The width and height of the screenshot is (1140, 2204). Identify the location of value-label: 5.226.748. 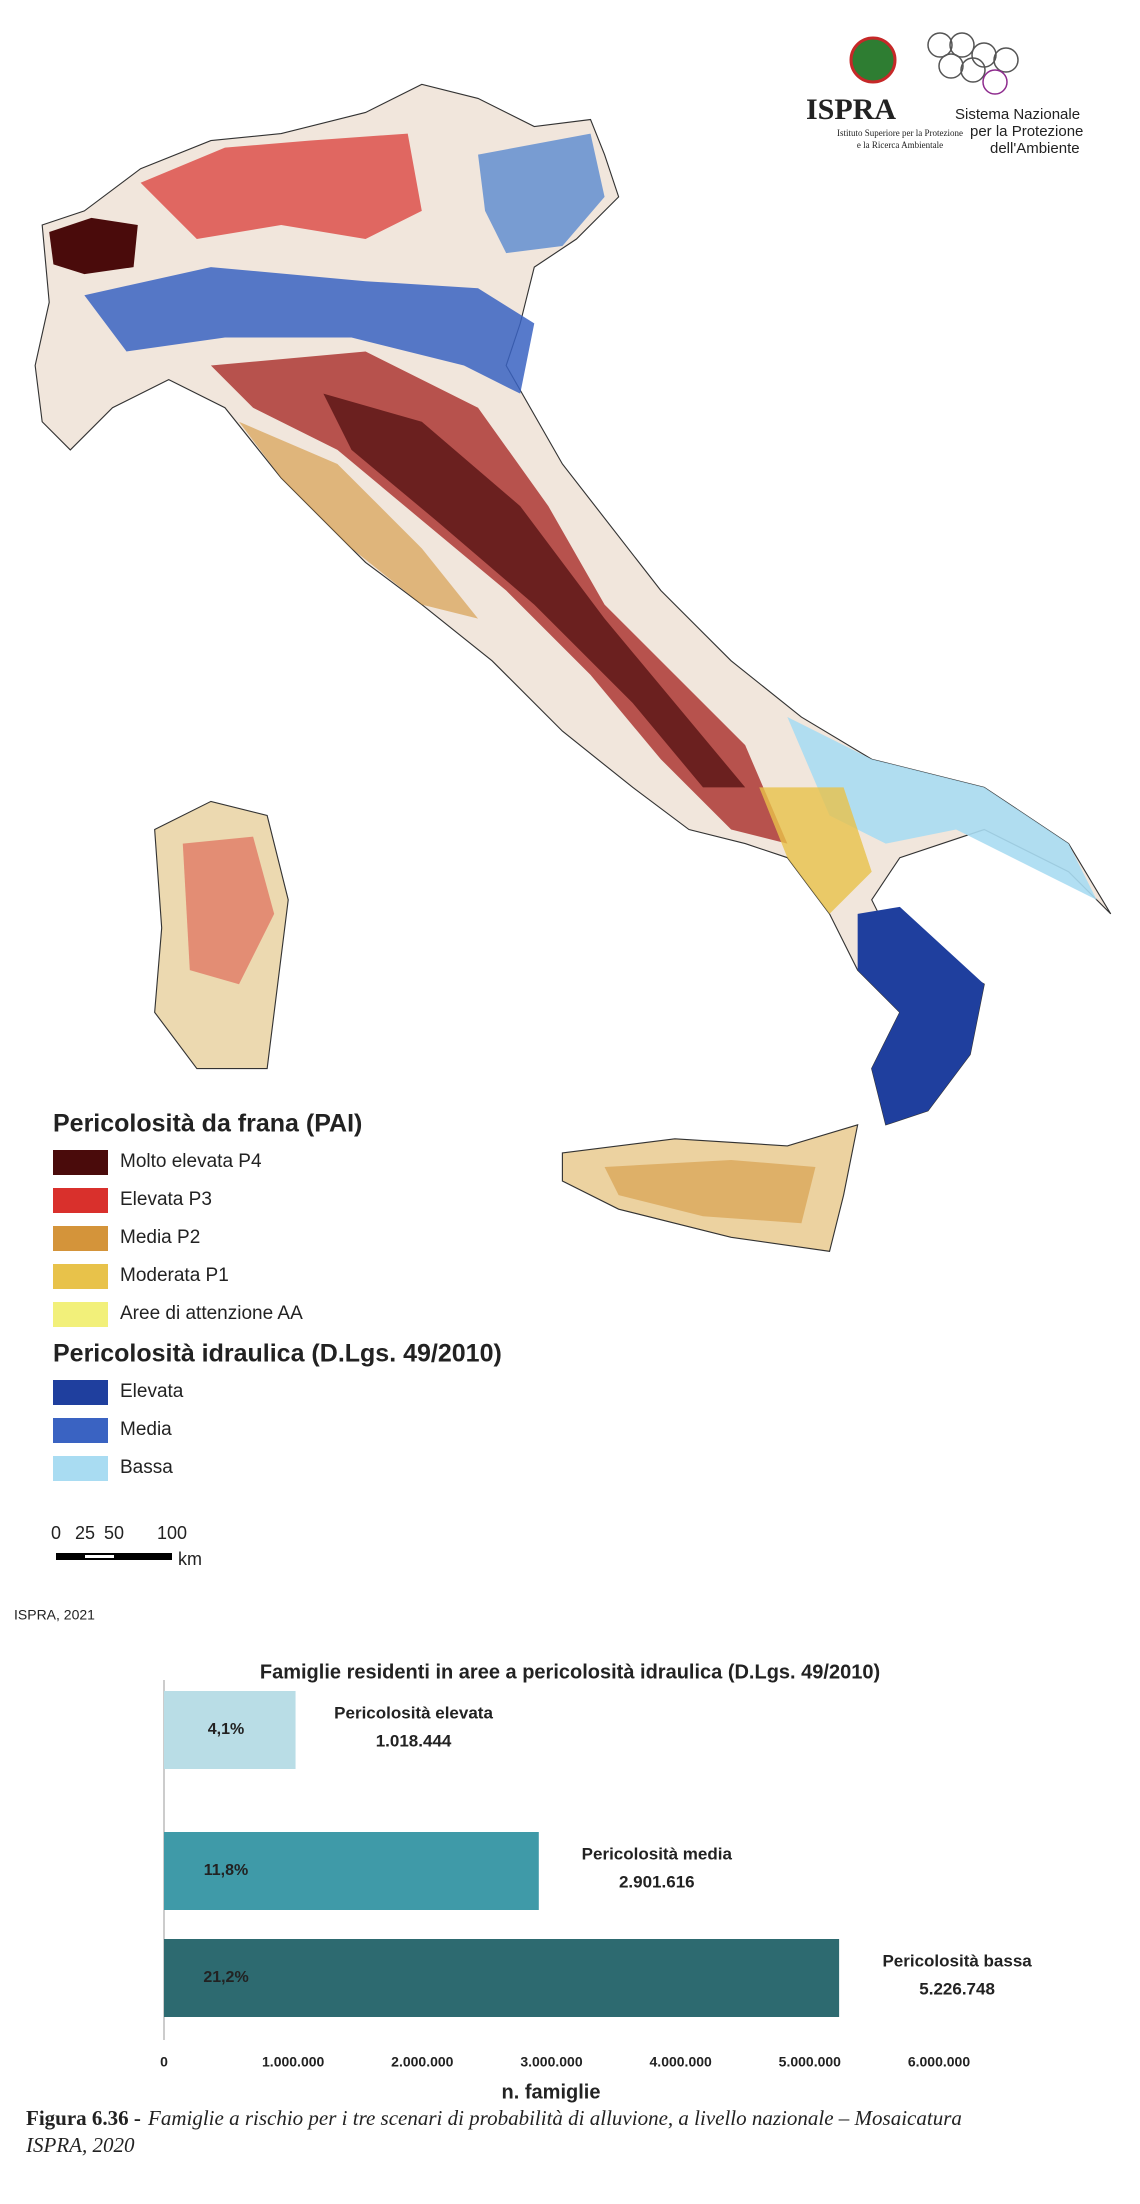
(957, 1988).